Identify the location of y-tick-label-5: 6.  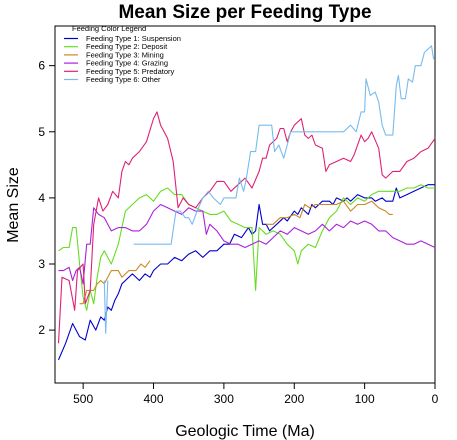
(41, 66).